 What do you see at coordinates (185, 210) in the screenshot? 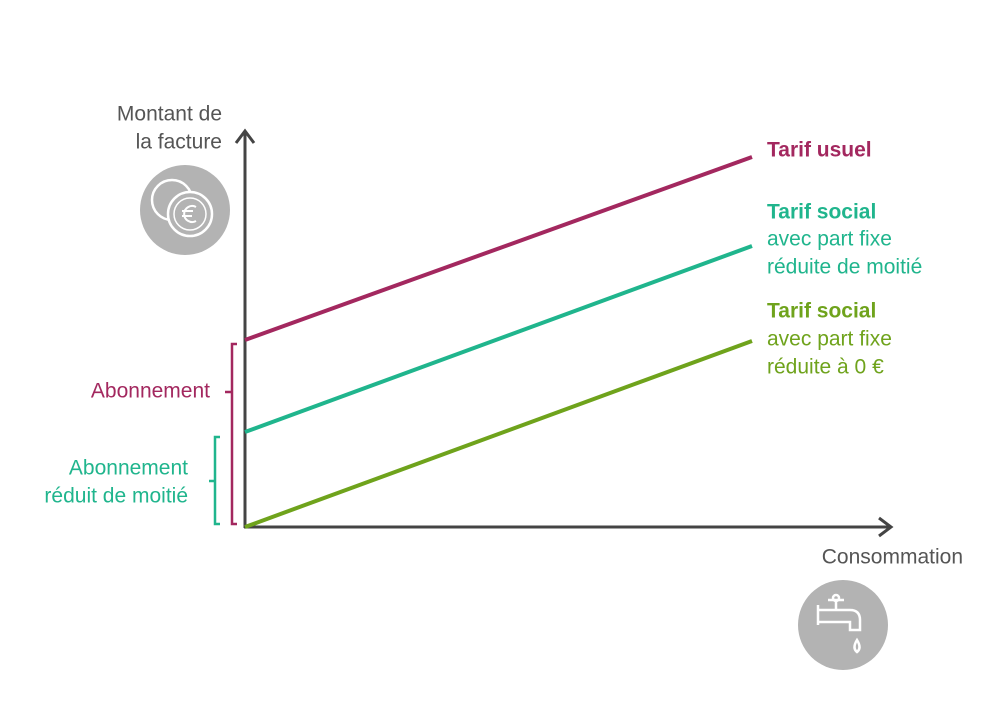
I see `coin-icon` at bounding box center [185, 210].